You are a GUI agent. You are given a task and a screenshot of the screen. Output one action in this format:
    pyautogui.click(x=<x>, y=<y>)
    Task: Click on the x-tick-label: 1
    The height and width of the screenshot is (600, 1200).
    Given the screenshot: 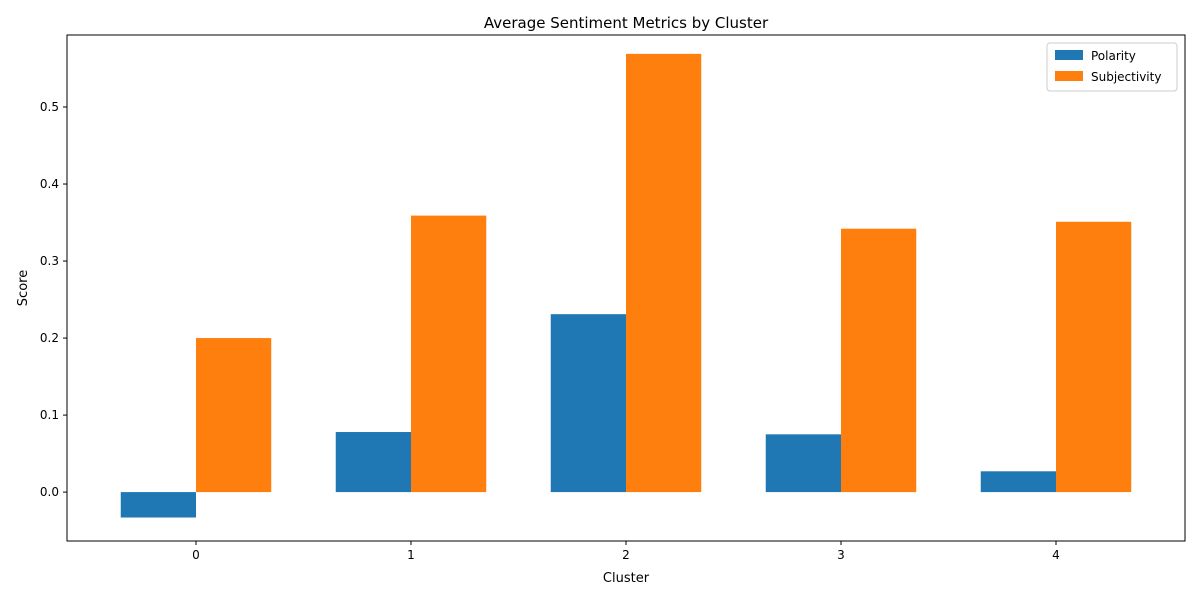 What is the action you would take?
    pyautogui.click(x=411, y=555)
    